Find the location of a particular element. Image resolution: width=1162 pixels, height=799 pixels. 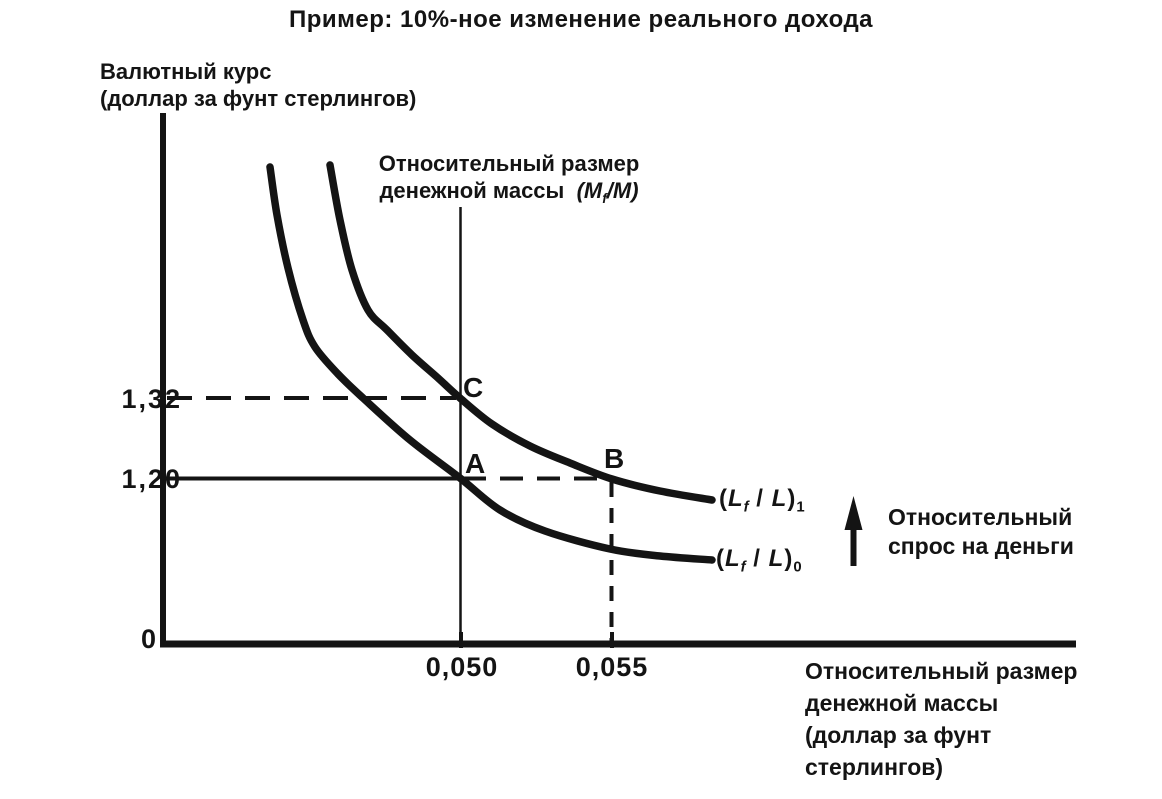

x-axis-label-line3: (доллар за фунт is located at coordinates (898, 735).